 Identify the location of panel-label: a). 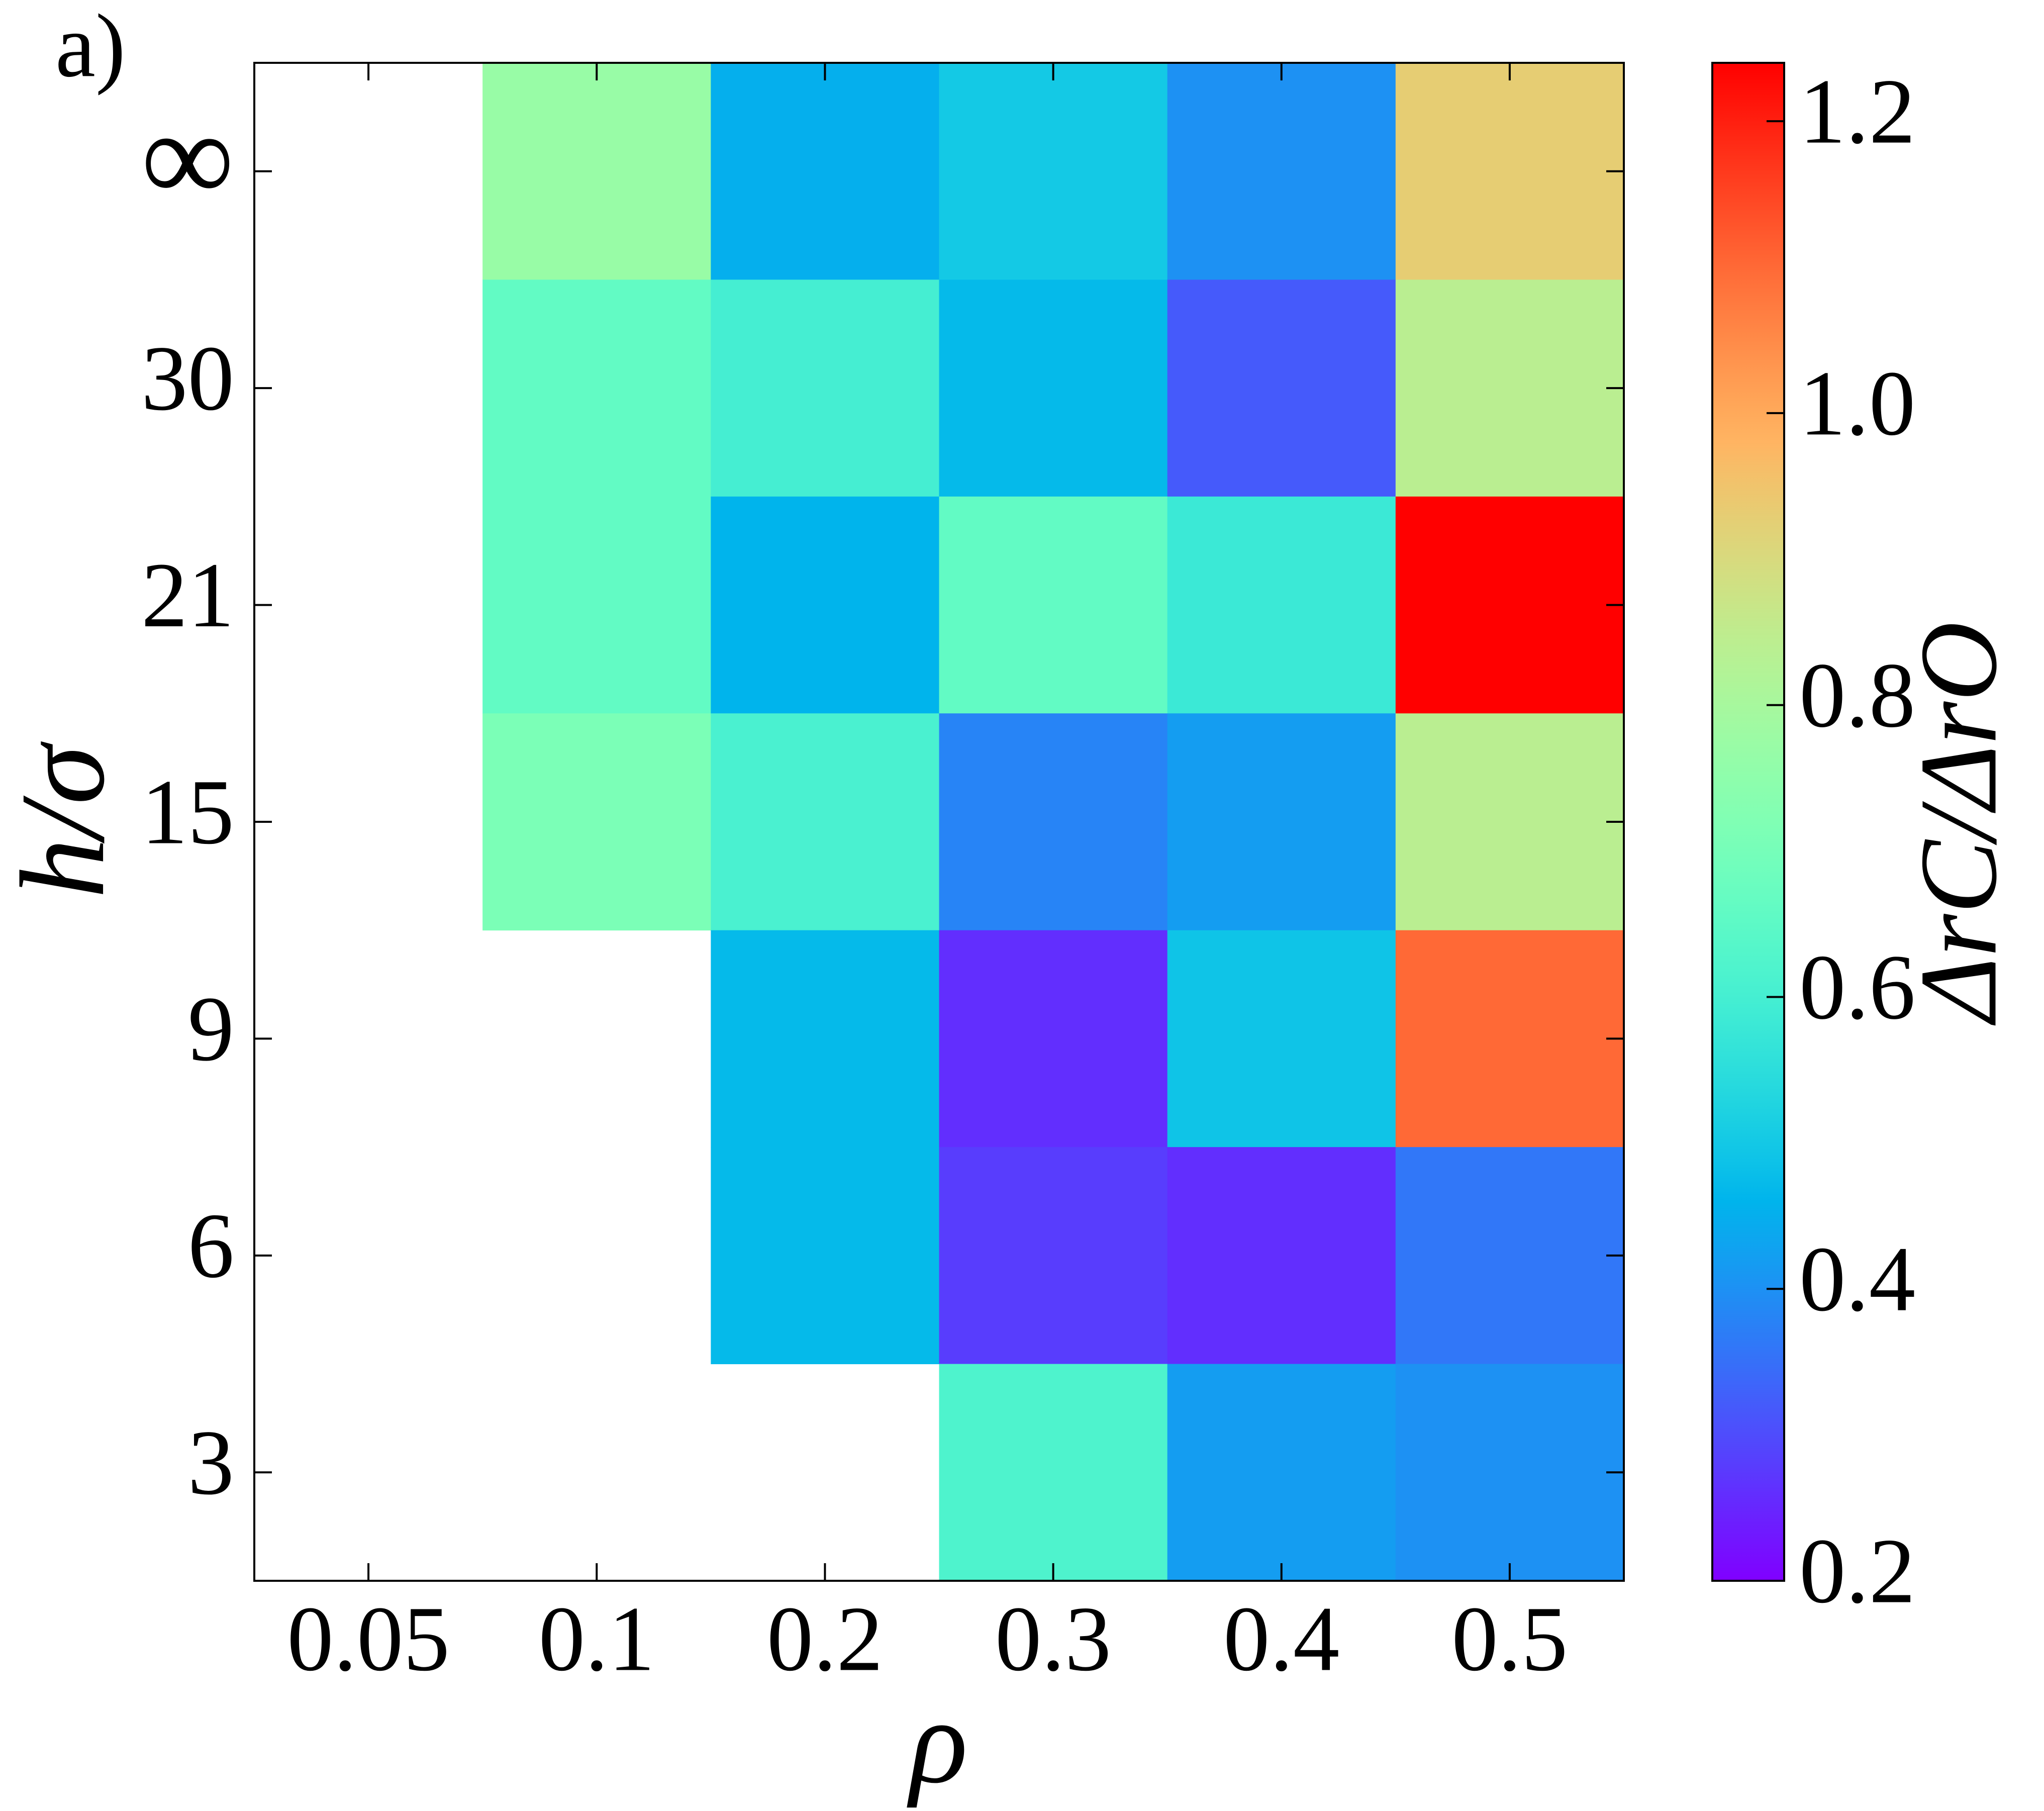
(90, 48).